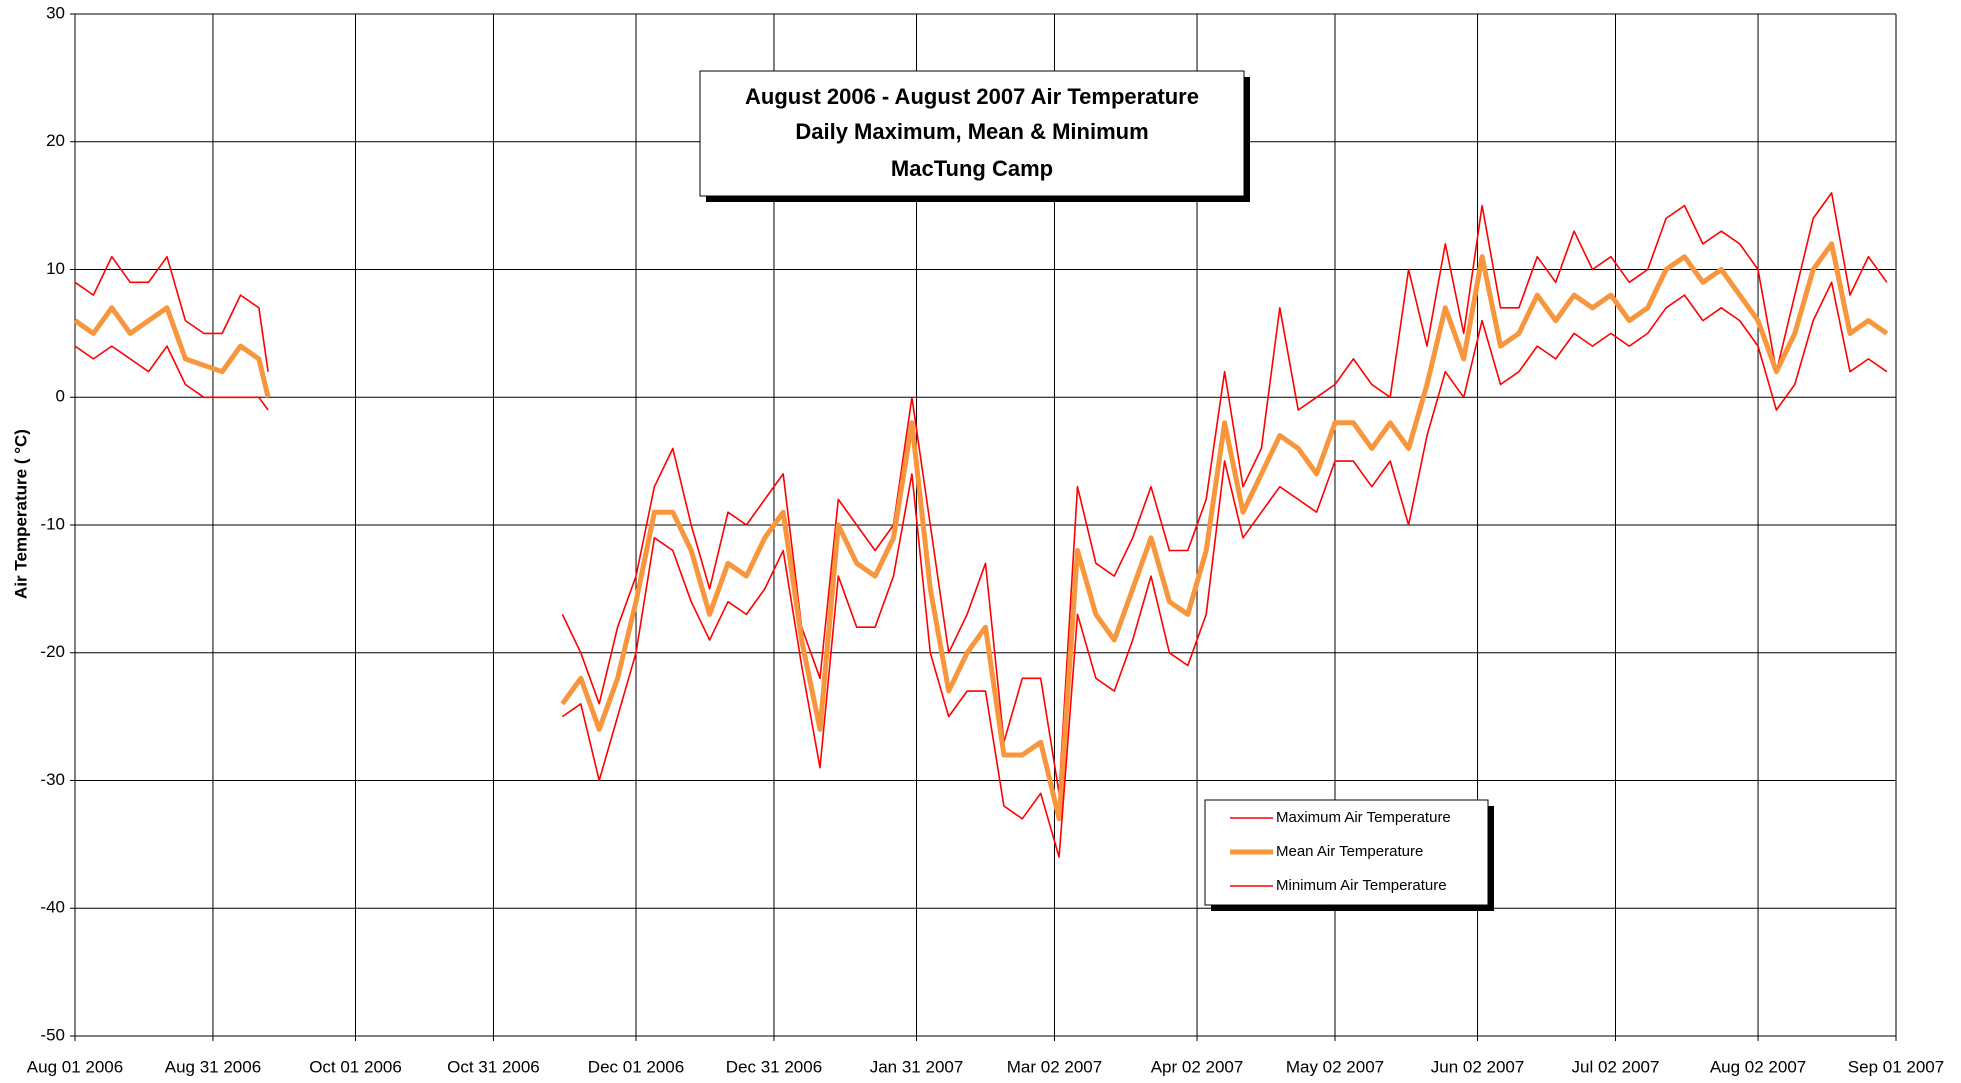 The image size is (1961, 1083). What do you see at coordinates (917, 1066) in the screenshot?
I see `x-tick-label: Jan 31 2007` at bounding box center [917, 1066].